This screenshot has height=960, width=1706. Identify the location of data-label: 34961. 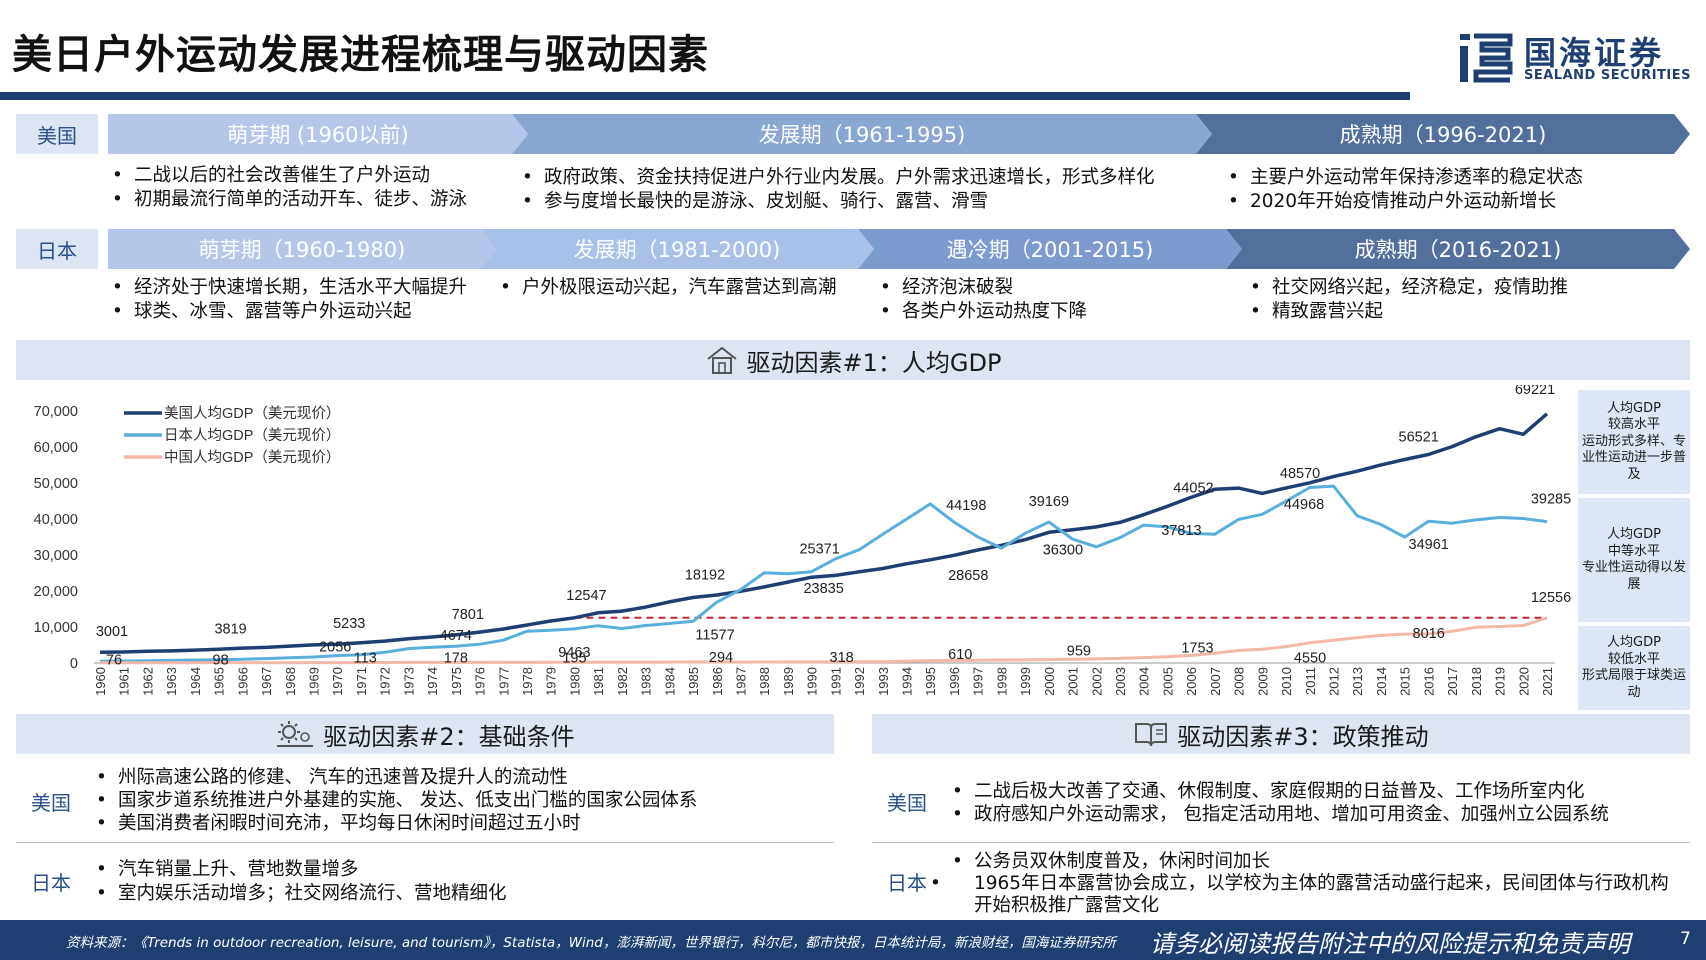
(1429, 545).